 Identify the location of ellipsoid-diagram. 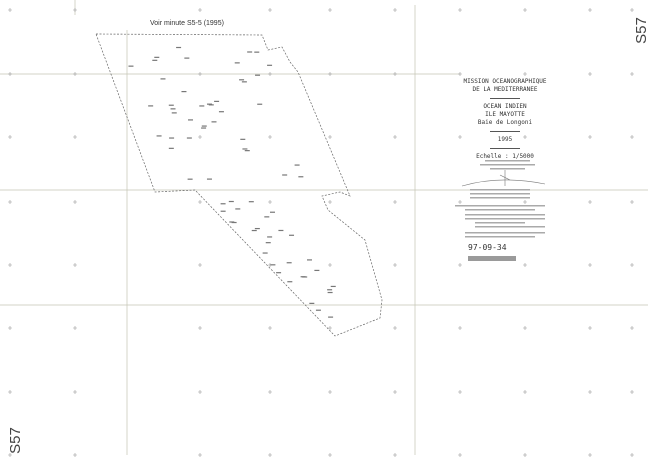
(503, 178).